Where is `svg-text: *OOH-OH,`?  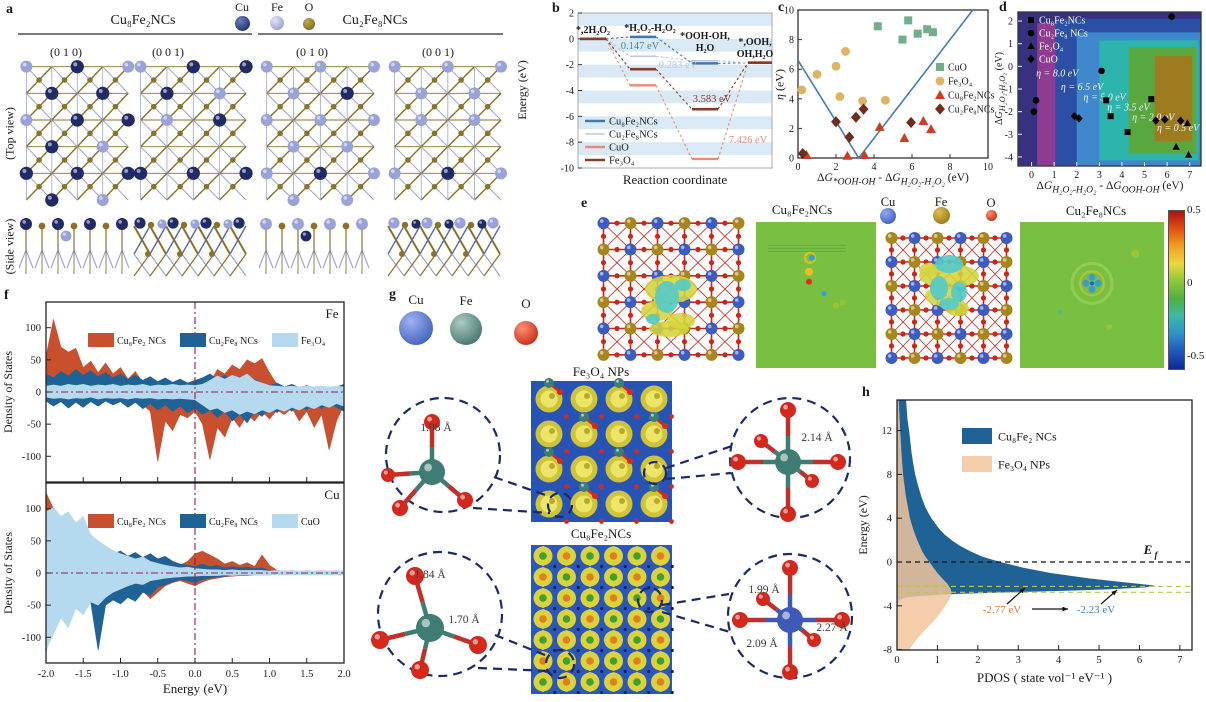 svg-text: *OOH-OH, is located at coordinates (705, 36).